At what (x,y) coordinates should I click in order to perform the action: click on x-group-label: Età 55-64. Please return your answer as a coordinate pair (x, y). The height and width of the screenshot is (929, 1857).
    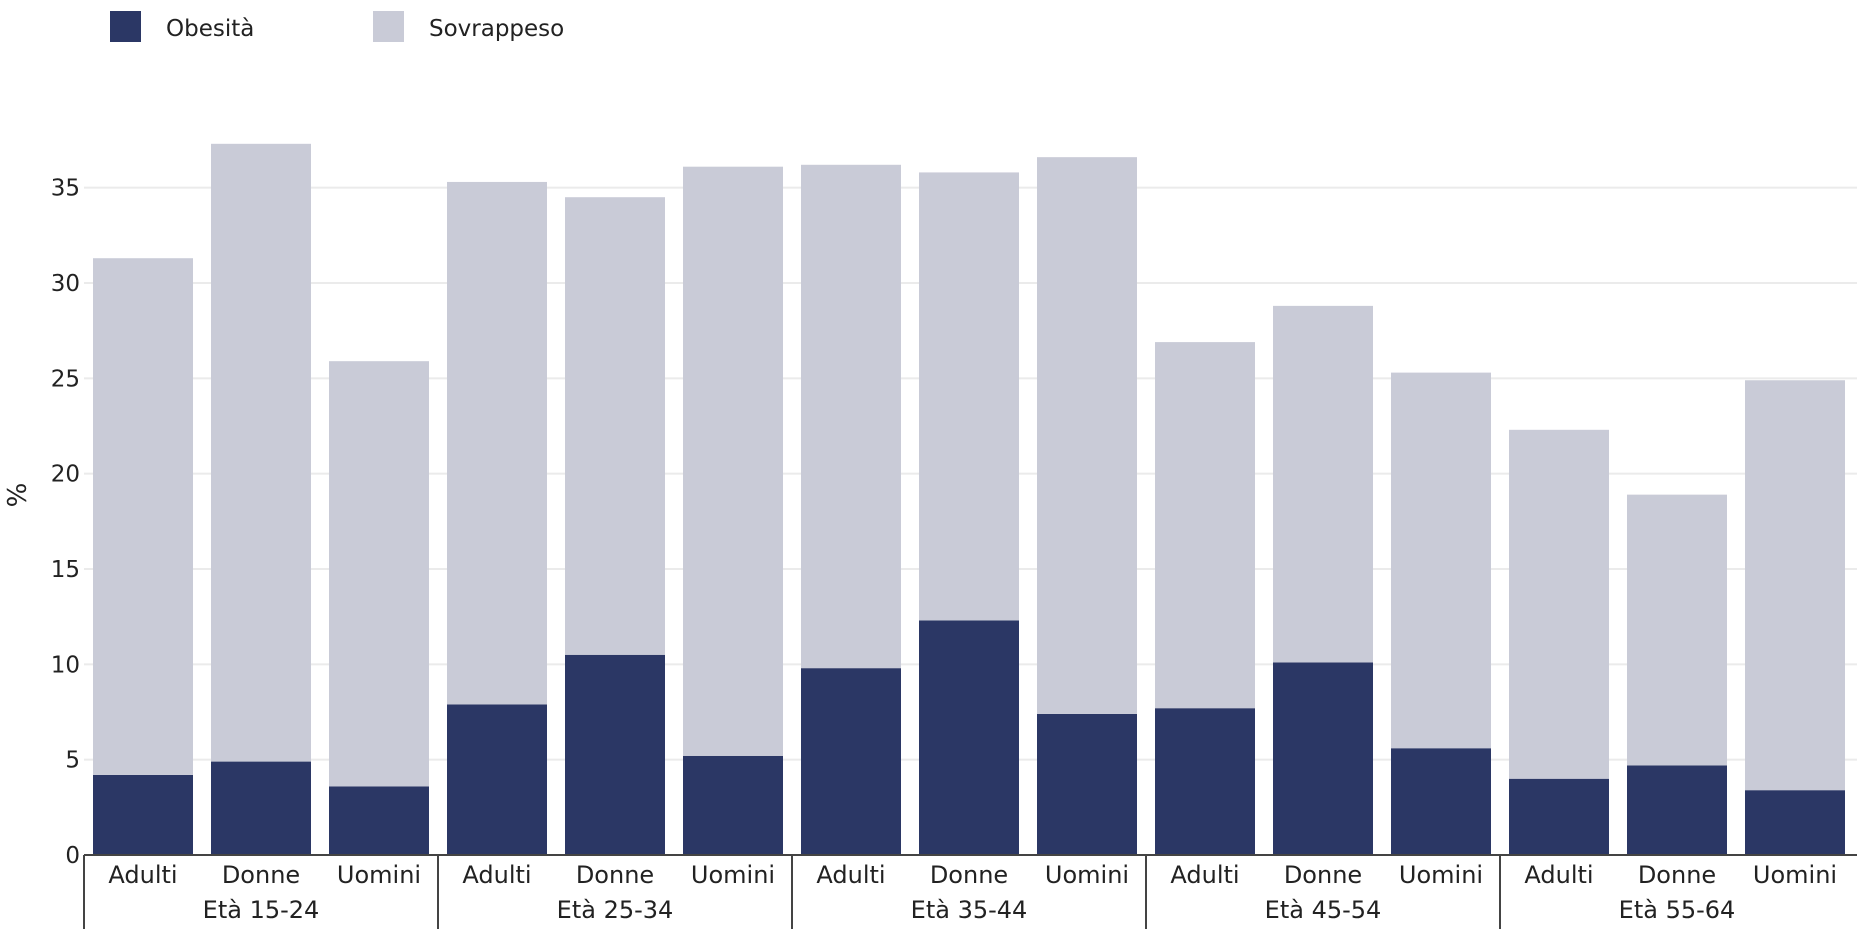
    Looking at the image, I should click on (1677, 910).